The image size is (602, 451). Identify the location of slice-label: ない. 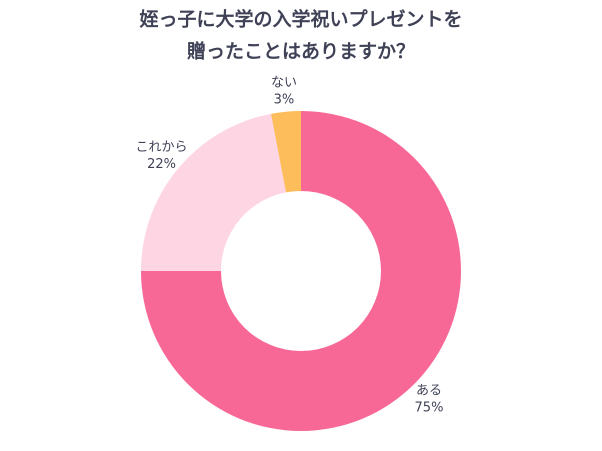
(284, 82).